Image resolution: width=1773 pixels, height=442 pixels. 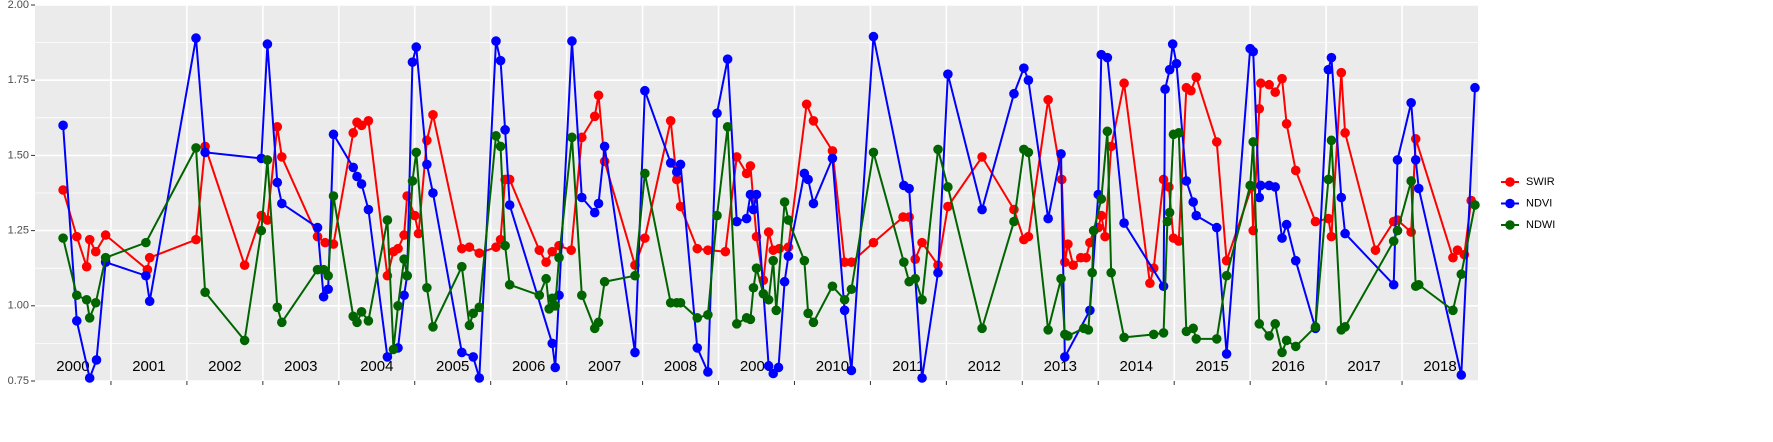 What do you see at coordinates (18, 306) in the screenshot?
I see `y-tick-label: 1.00` at bounding box center [18, 306].